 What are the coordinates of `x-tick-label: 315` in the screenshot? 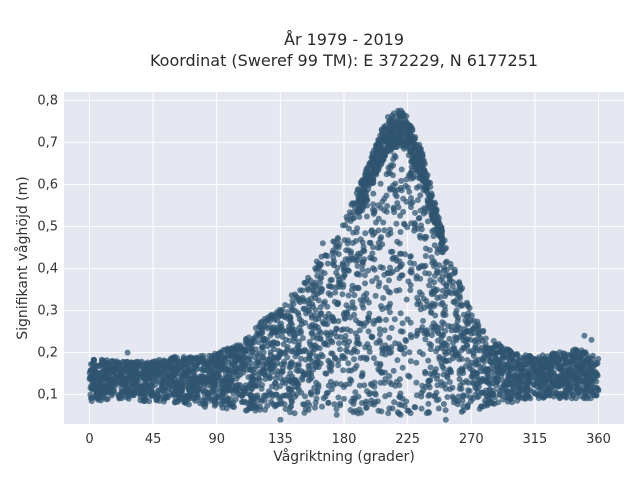 It's located at (534, 439).